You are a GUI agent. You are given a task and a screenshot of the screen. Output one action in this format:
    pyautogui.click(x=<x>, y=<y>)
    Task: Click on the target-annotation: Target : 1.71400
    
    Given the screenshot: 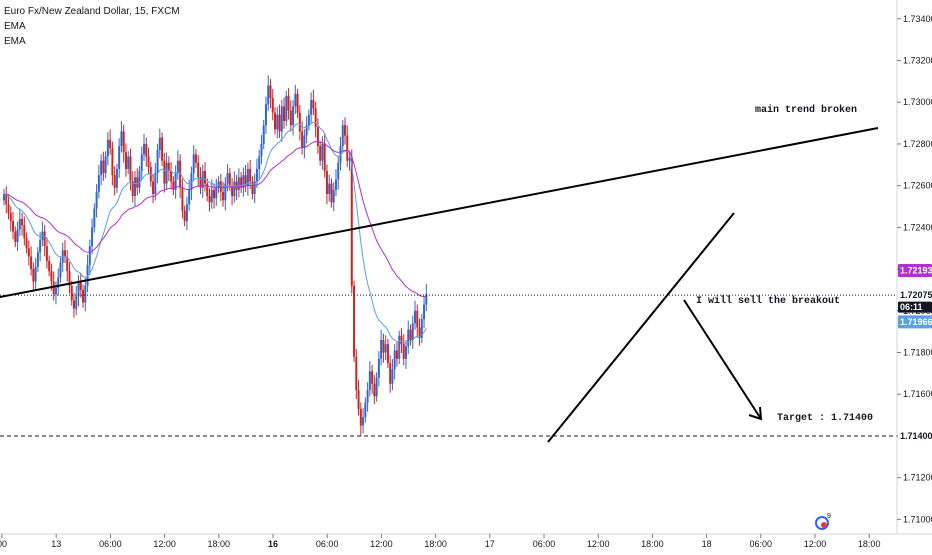 What is the action you would take?
    pyautogui.click(x=825, y=418)
    